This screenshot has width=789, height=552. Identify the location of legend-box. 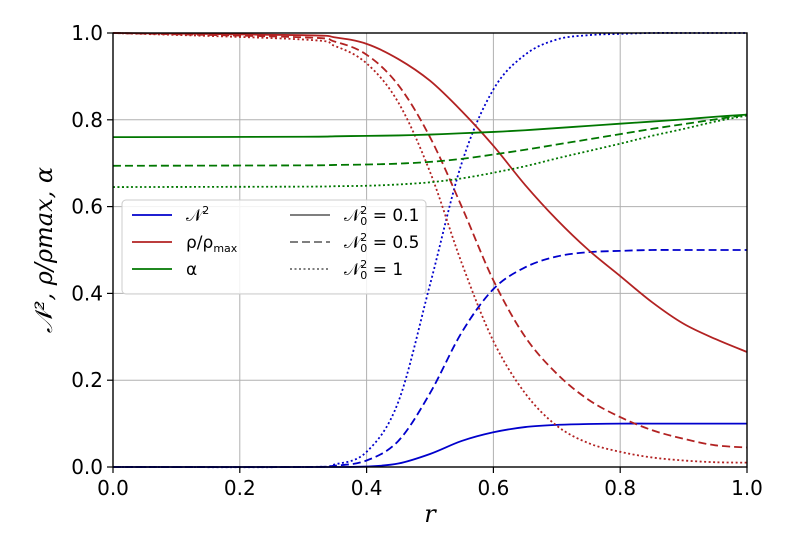
(274, 247).